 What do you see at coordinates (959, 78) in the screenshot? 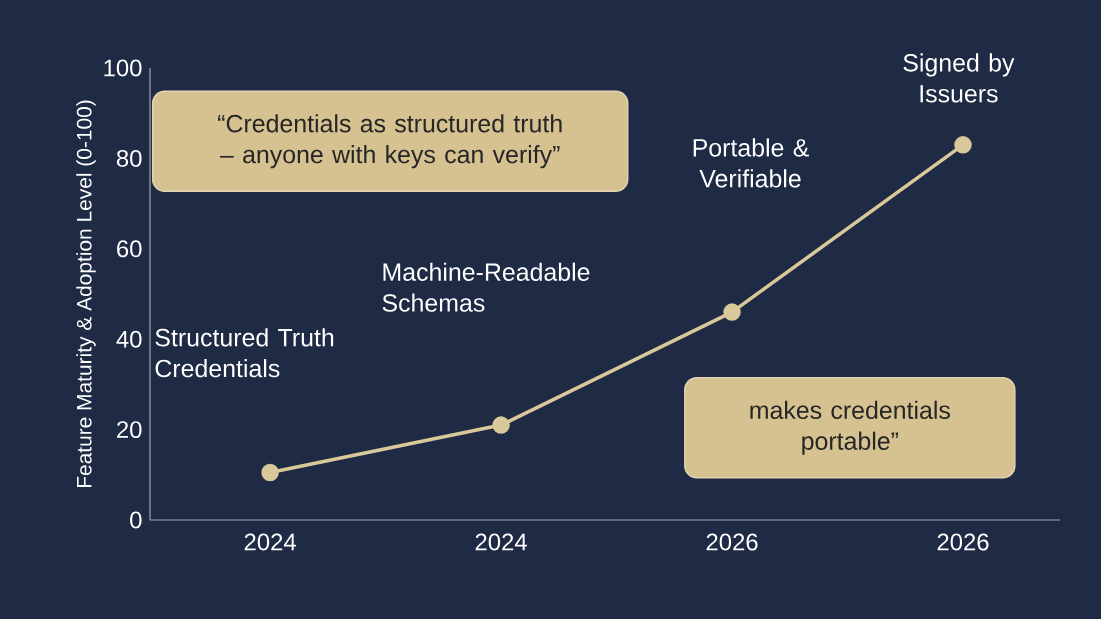
I see `annotation: Signed by Issuers` at bounding box center [959, 78].